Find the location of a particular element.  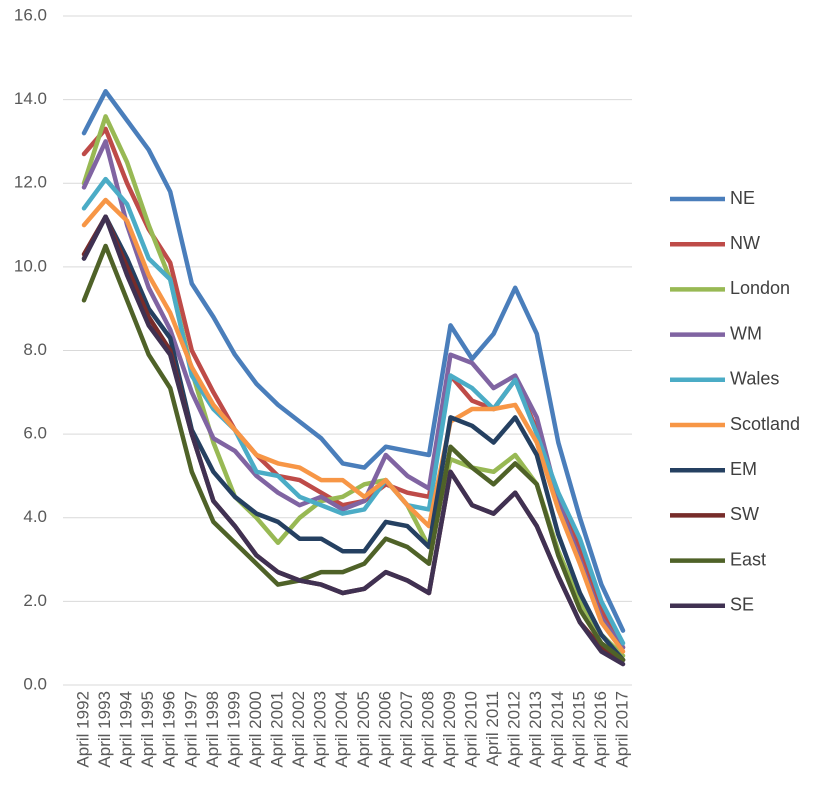

y-tick-label: 10.0 is located at coordinates (30, 265).